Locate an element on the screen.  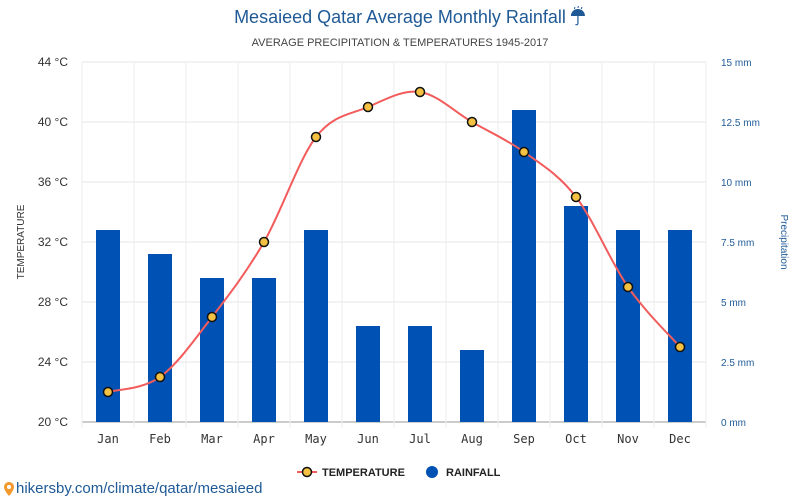
map-pin-icon is located at coordinates (9, 488).